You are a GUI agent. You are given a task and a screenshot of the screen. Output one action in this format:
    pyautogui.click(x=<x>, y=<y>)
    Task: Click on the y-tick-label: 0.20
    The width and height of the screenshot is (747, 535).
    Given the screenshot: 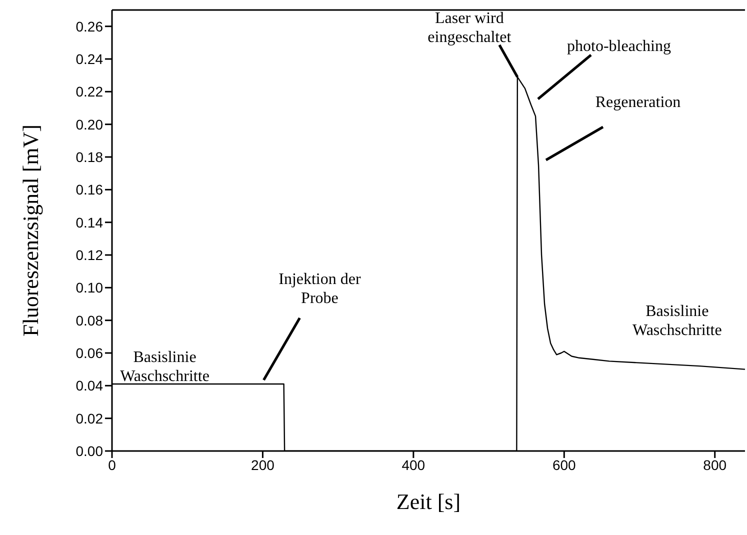 What is the action you would take?
    pyautogui.click(x=90, y=124)
    